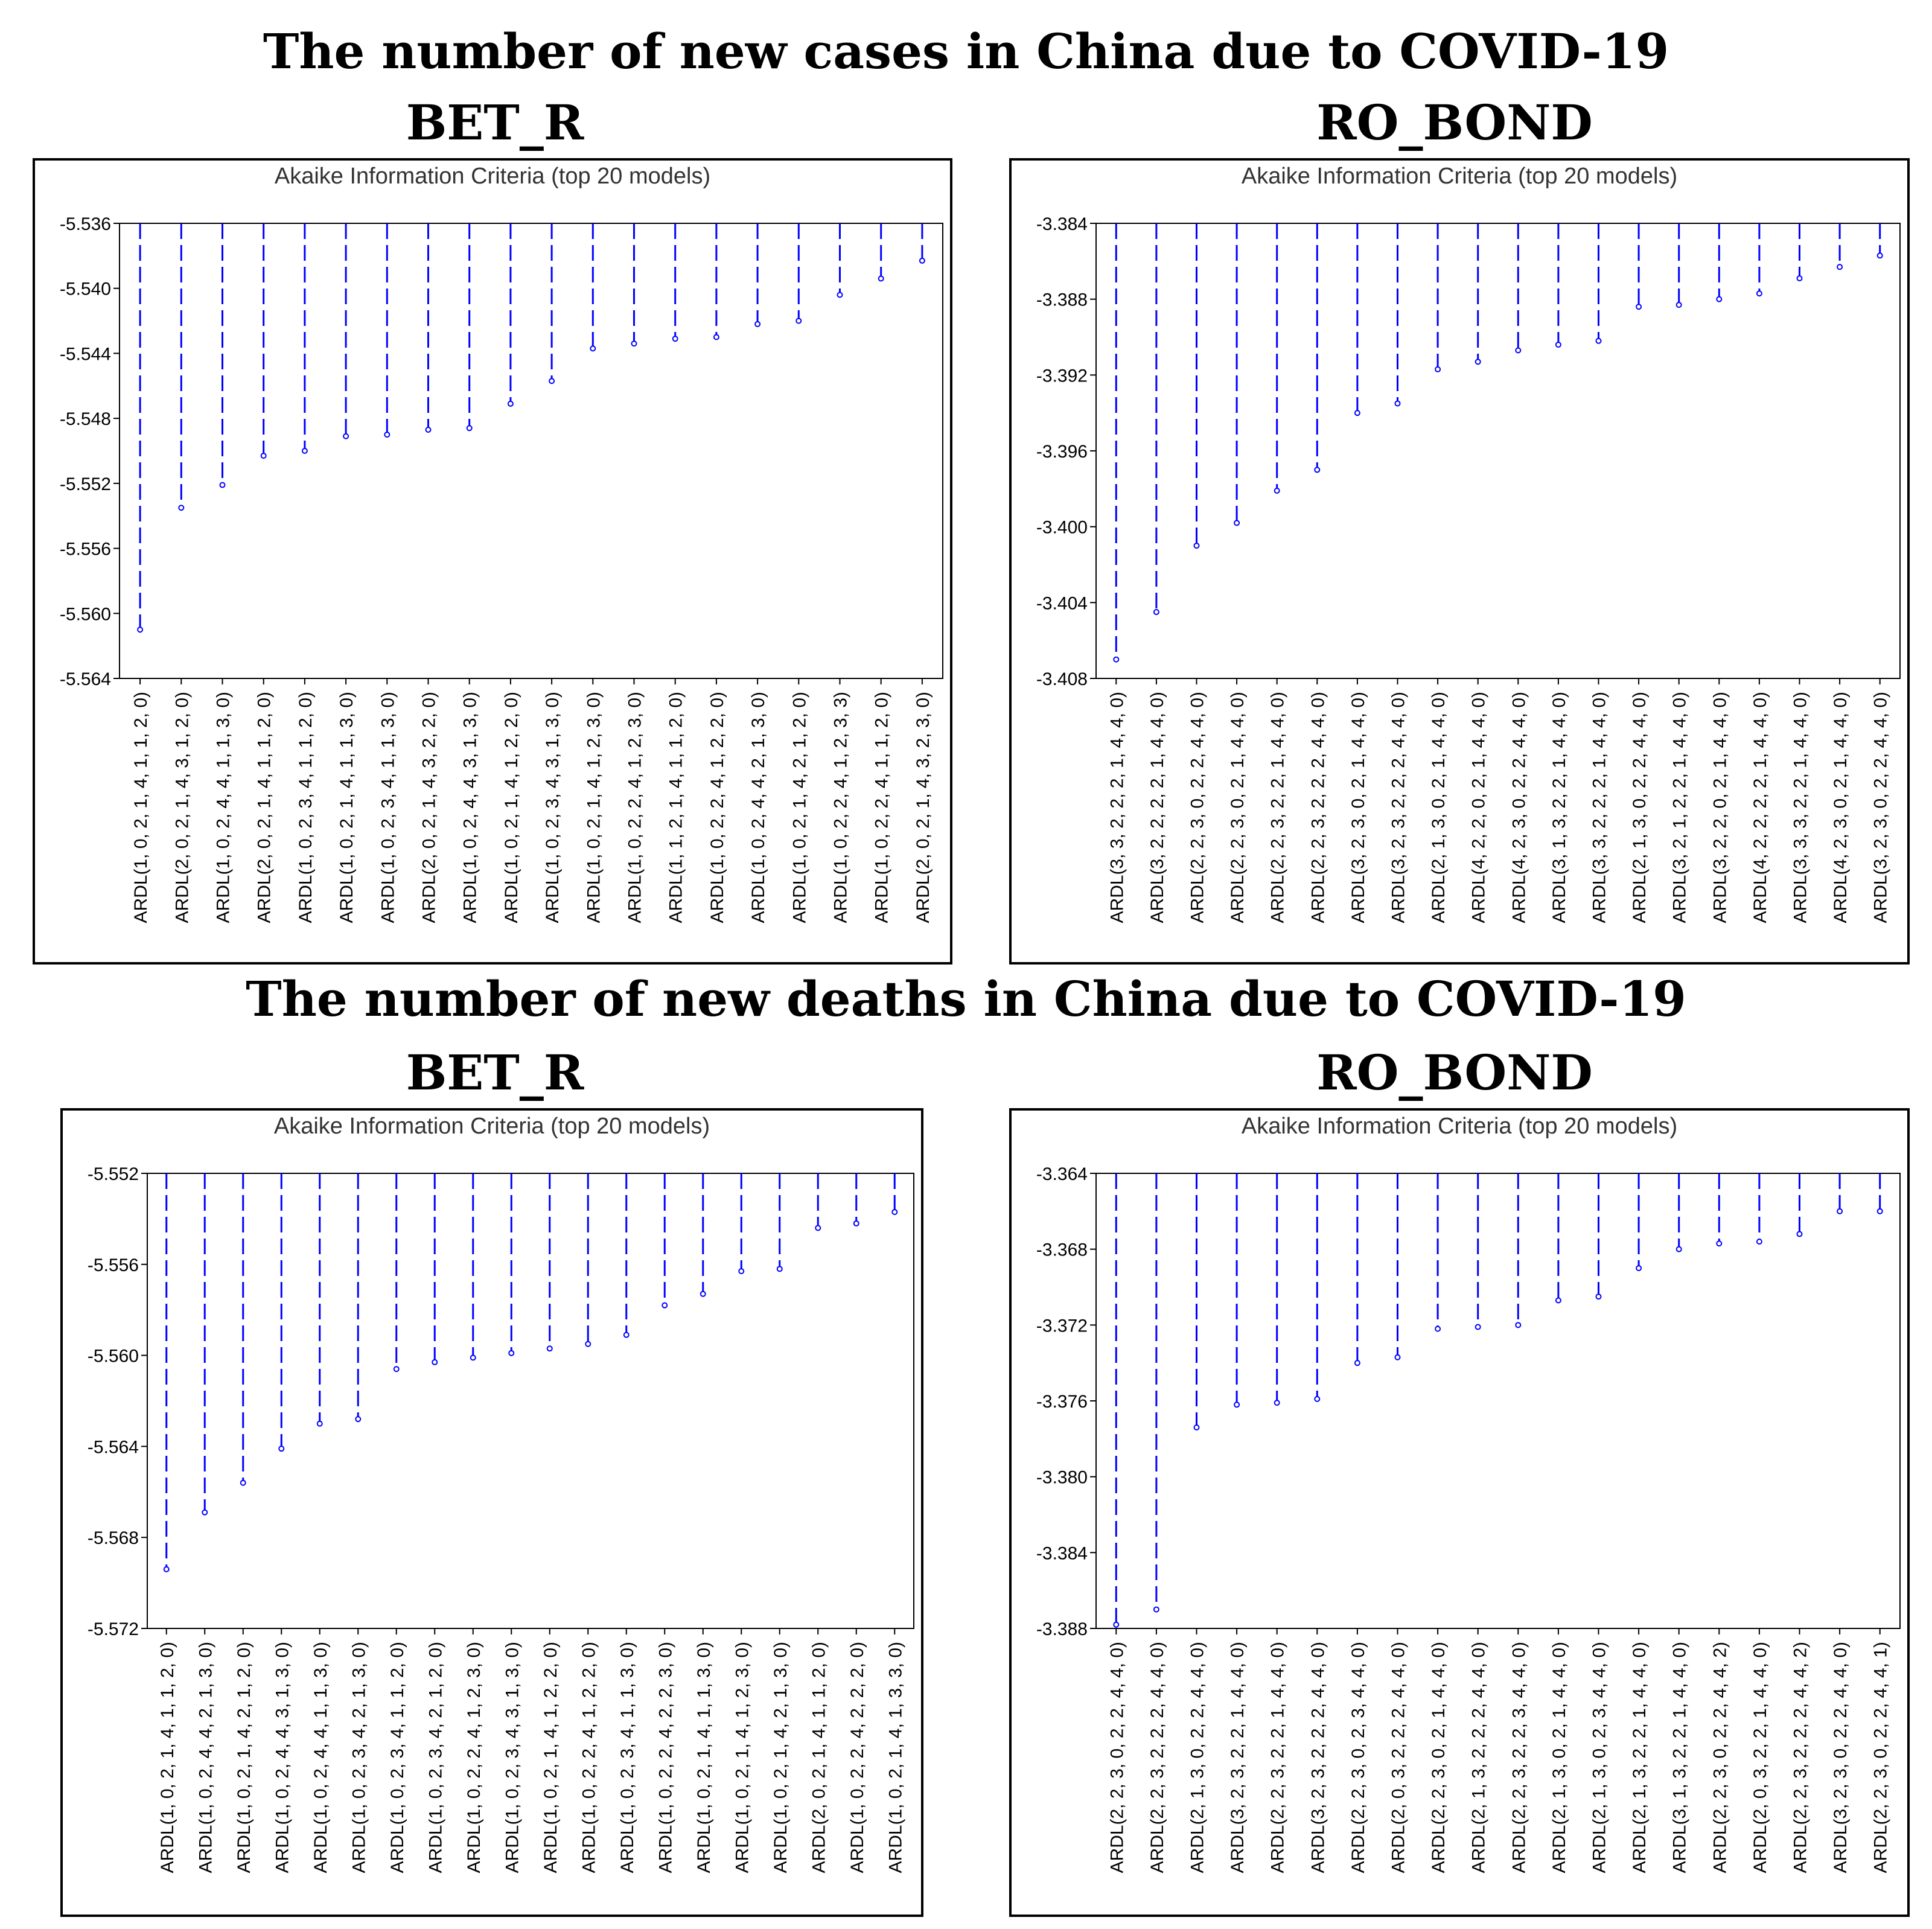 This screenshot has width=1932, height=1929. I want to click on y-tick-label: -3.376, so click(1062, 1402).